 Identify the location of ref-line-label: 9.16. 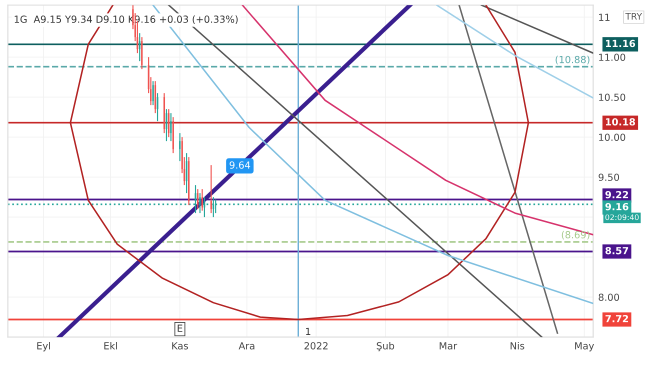
(616, 206).